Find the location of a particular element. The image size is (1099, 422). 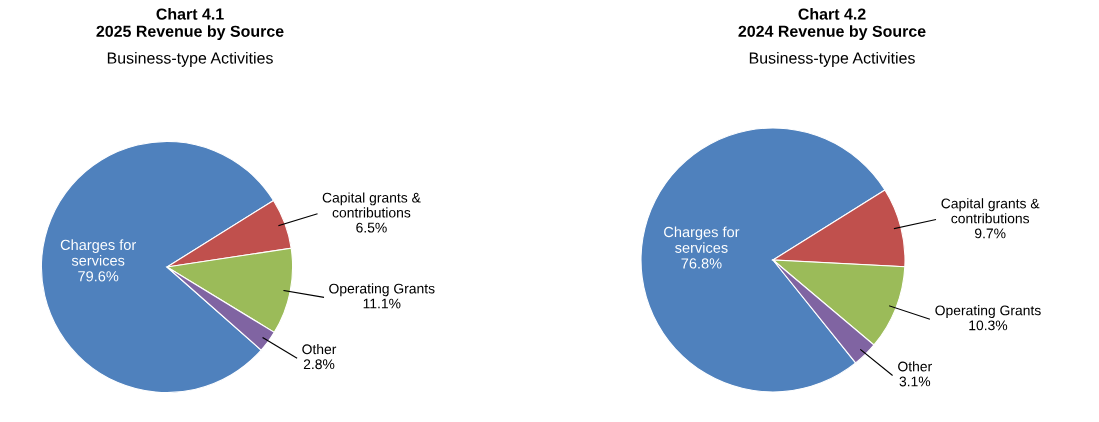

chart-title: Chart 4.1 2025 Revenue by Source is located at coordinates (190, 24).